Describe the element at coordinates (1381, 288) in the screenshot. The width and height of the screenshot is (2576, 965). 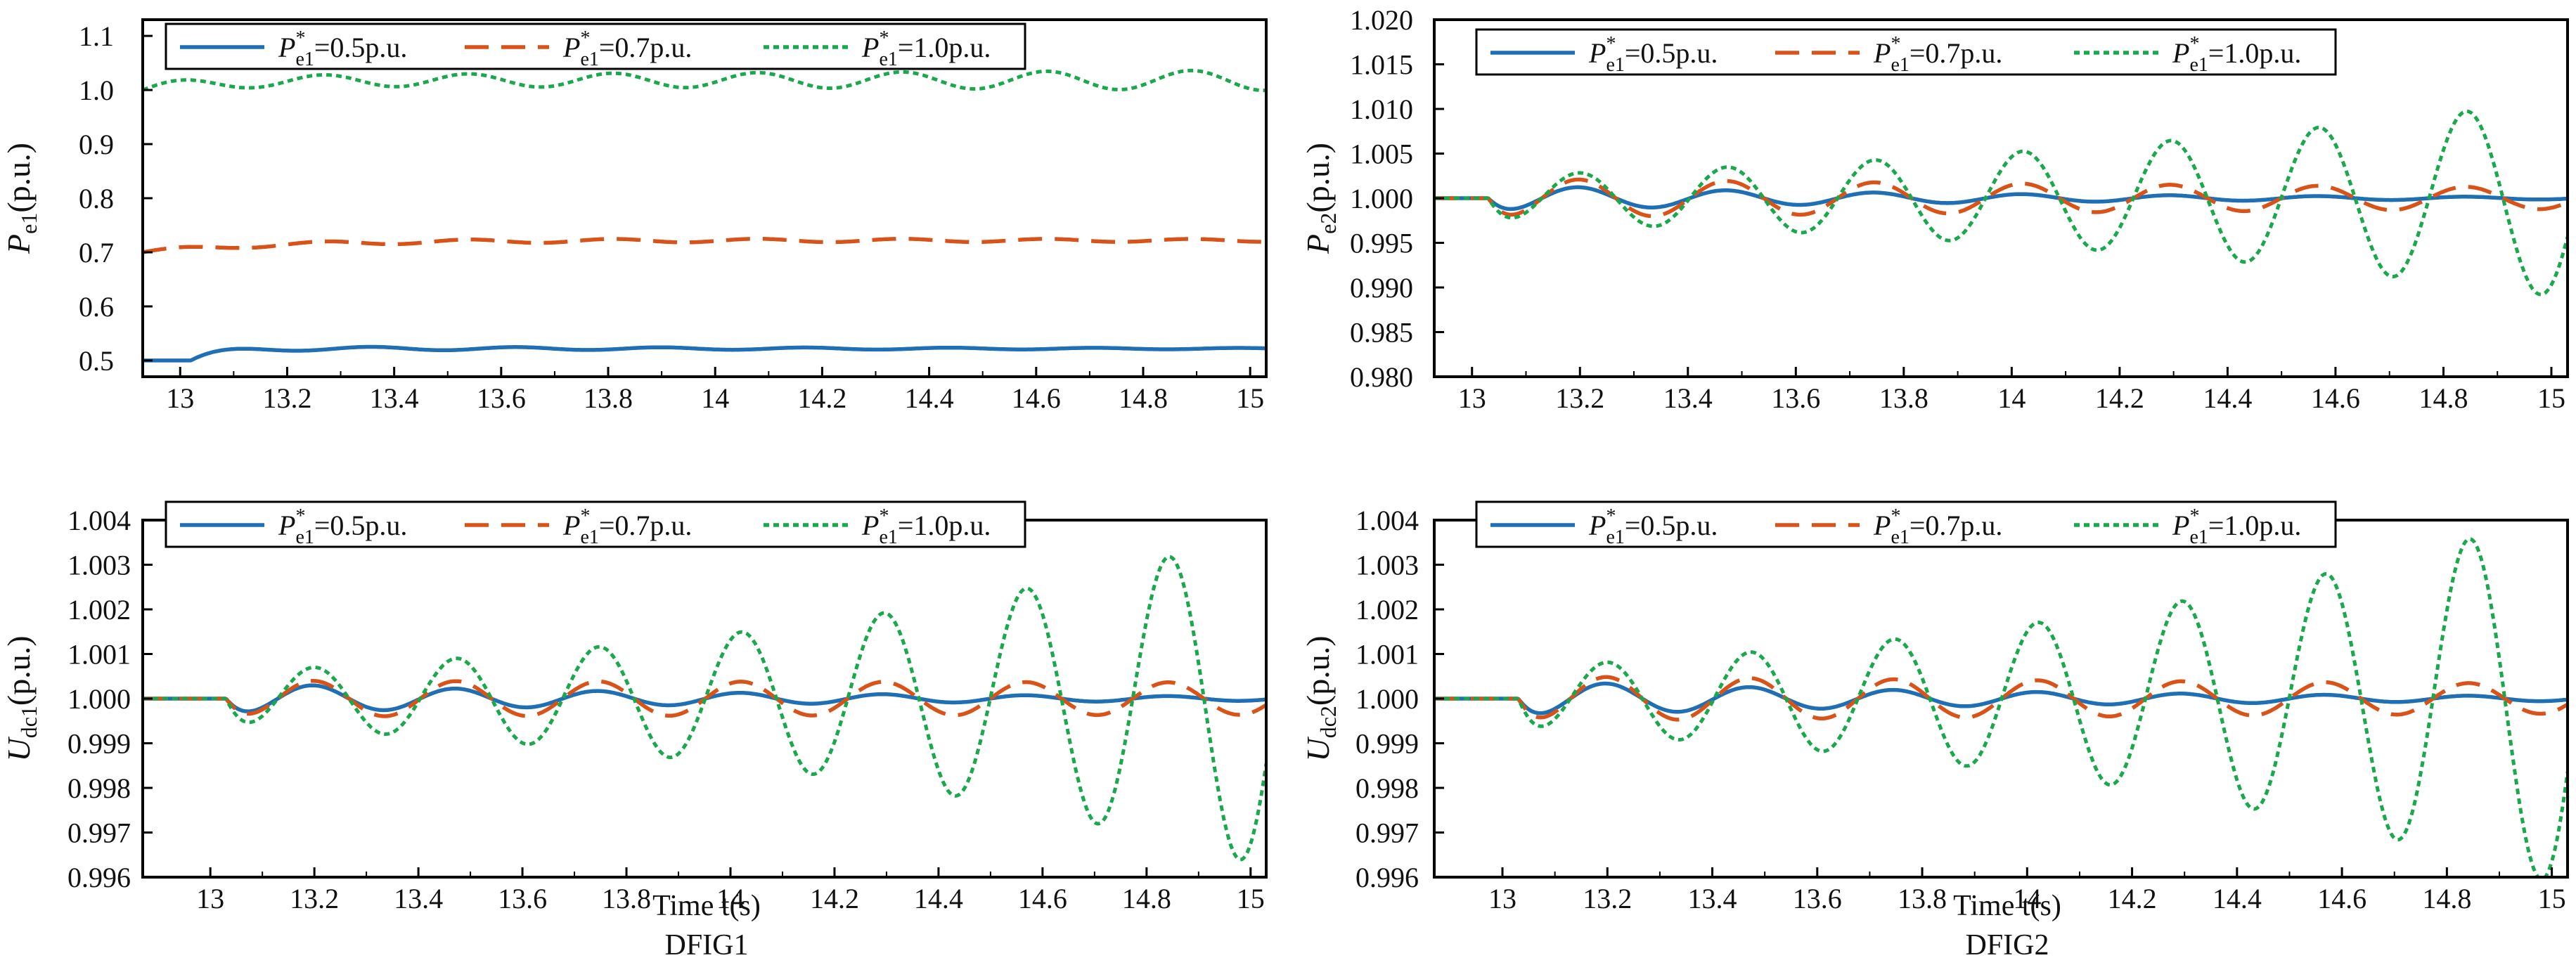
I see `y-tick-label: 0.990` at that location.